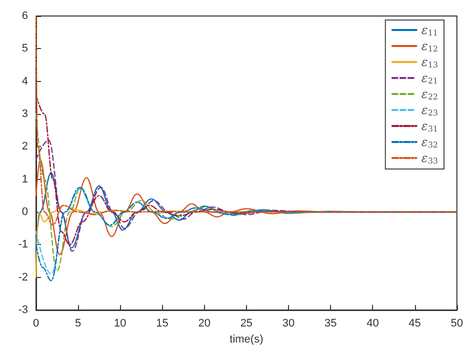  Describe the element at coordinates (288, 324) in the screenshot. I see `x-tick-label: 30` at that location.